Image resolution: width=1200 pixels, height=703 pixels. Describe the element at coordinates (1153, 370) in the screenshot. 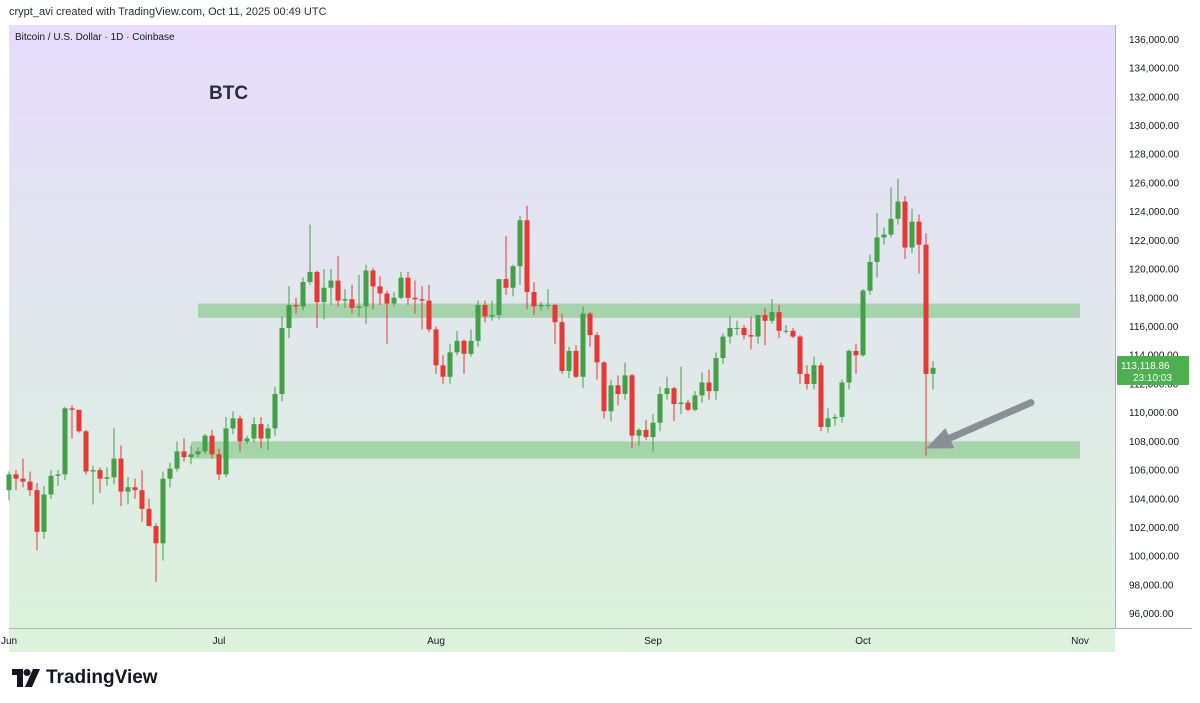

I see `last-price-badge: 113,118.86 23:10:03` at that location.